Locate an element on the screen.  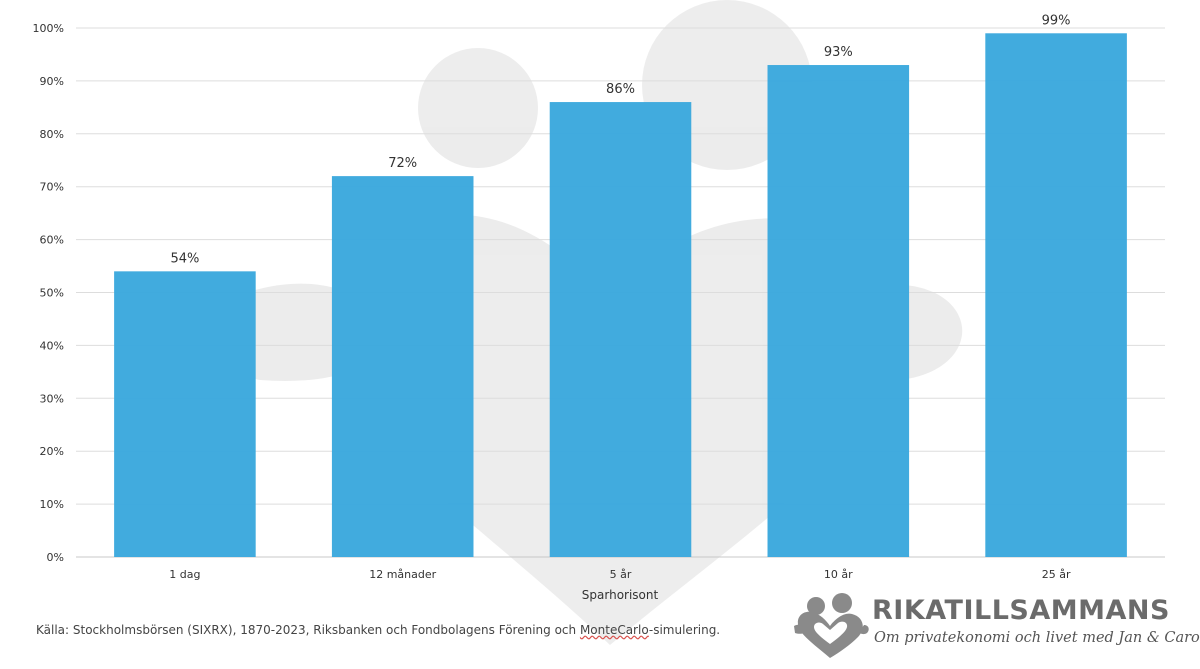
x-tick-label: 10 år is located at coordinates (838, 574).